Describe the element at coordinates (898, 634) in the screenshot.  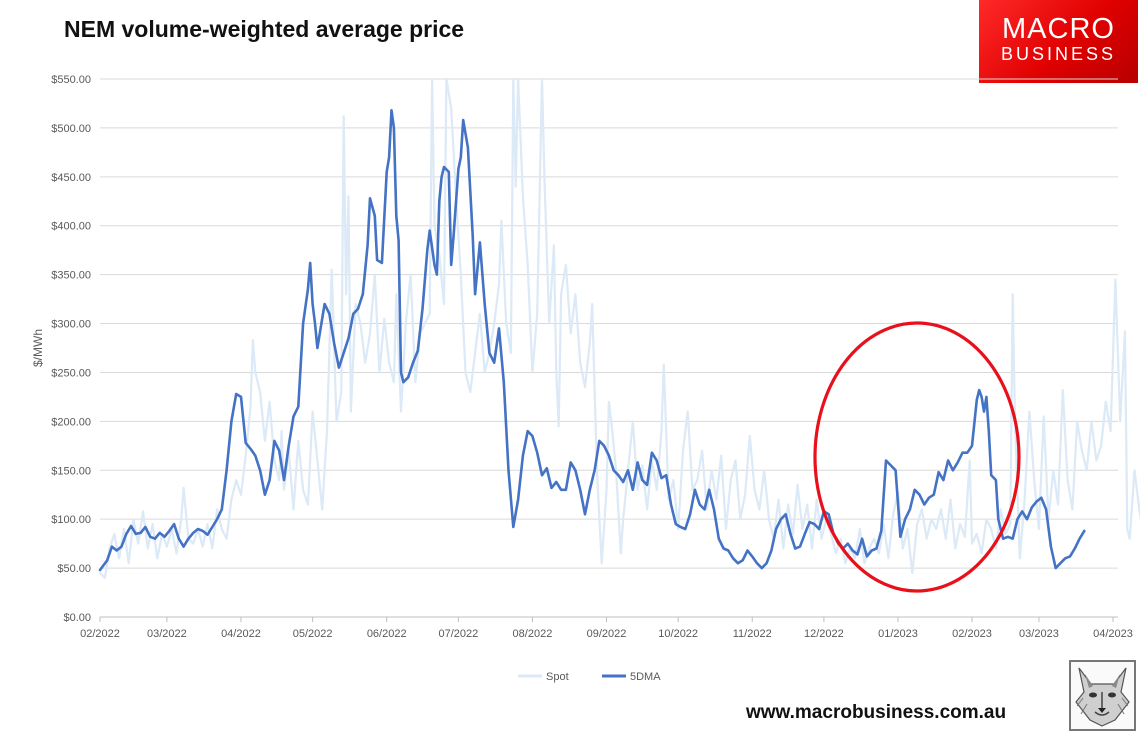
I see `x-tick-label: 01/2023` at that location.